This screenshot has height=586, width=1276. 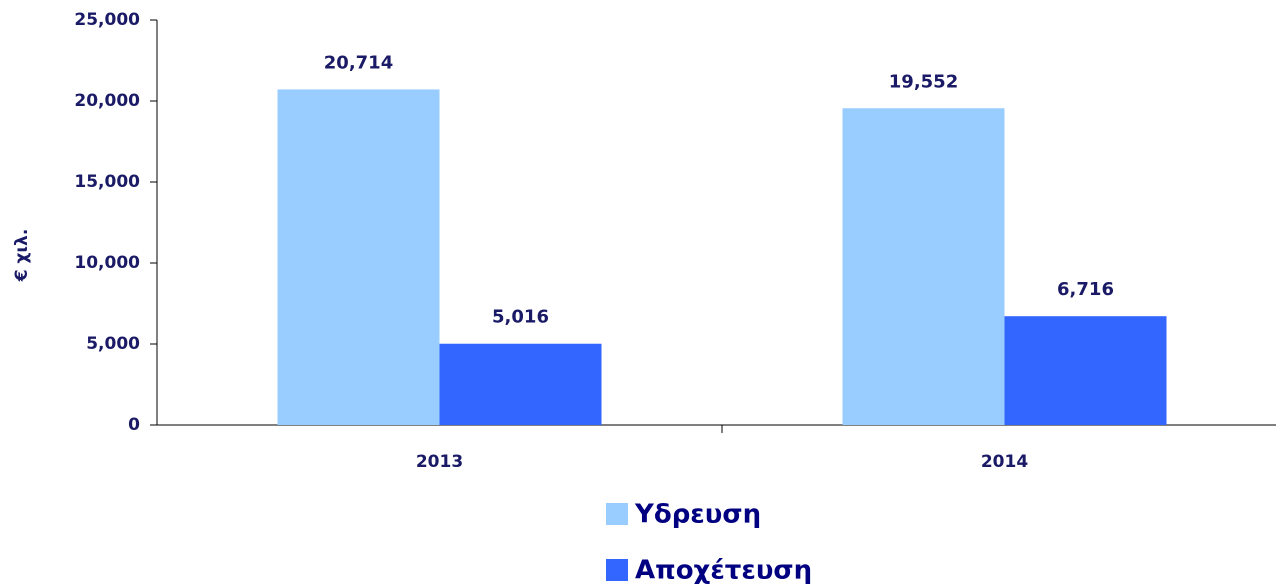 I want to click on x-tick-label: 2013, so click(x=439, y=462).